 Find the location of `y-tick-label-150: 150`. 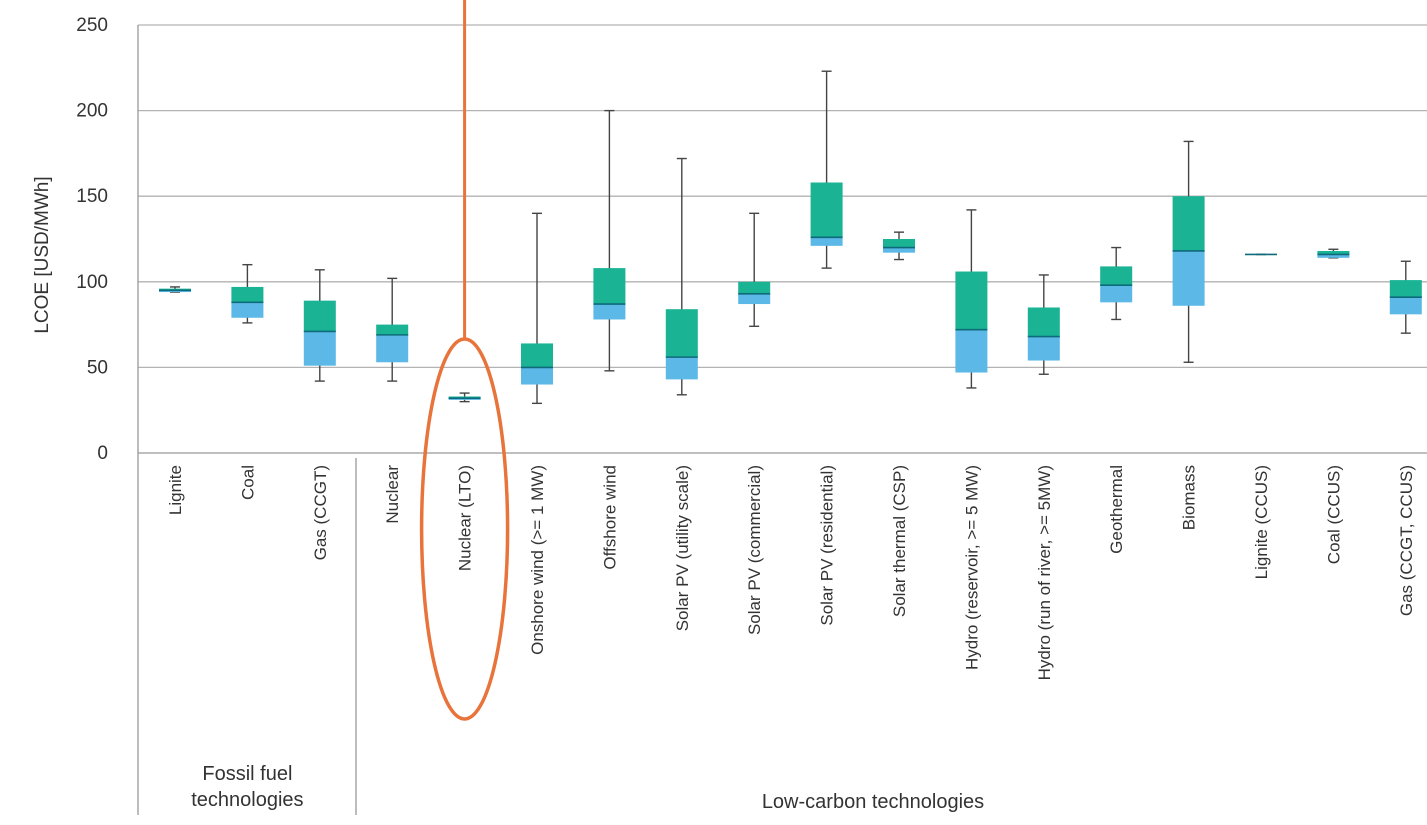

y-tick-label-150: 150 is located at coordinates (92, 196).